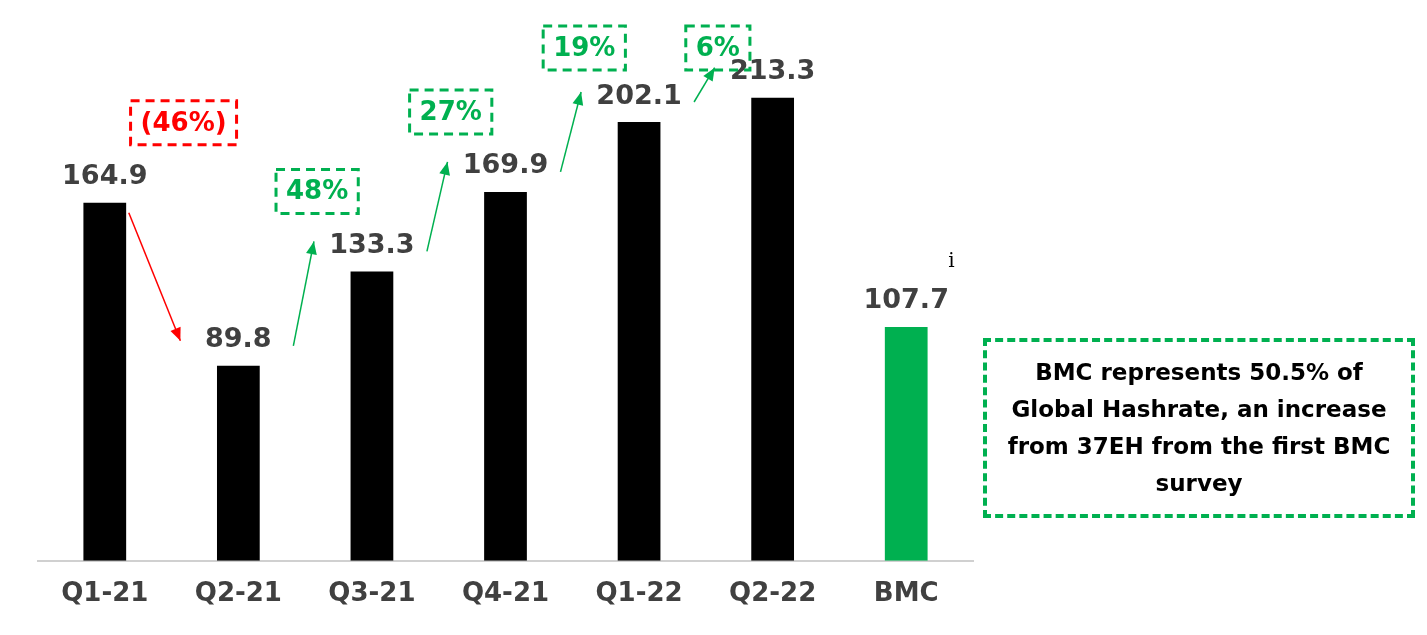  Describe the element at coordinates (505, 592) in the screenshot. I see `x-tick-label: Q4-21` at that location.